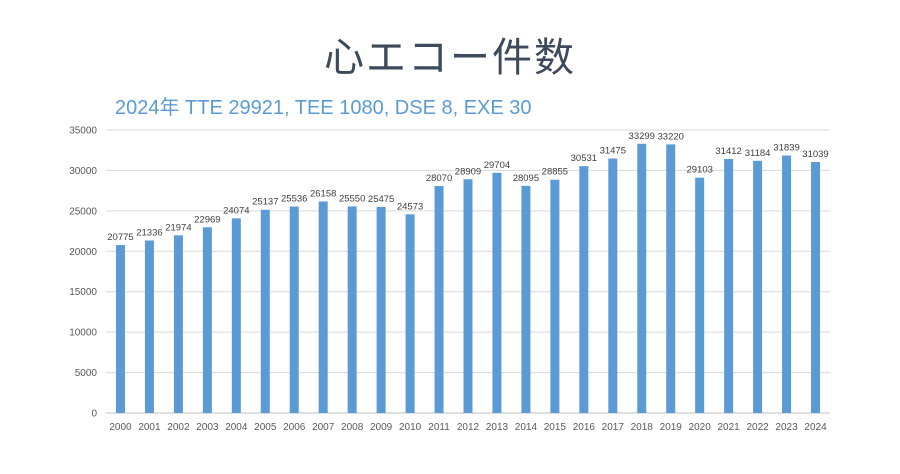  Describe the element at coordinates (83, 252) in the screenshot. I see `y-tick-label: 20000` at that location.